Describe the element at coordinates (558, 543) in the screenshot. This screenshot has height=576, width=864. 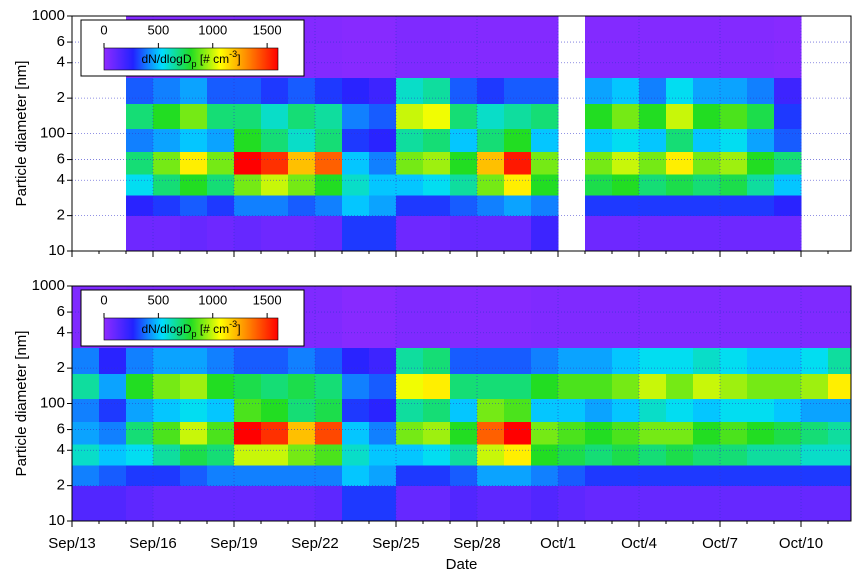
I see `x-tick-label: Oct/1` at that location.